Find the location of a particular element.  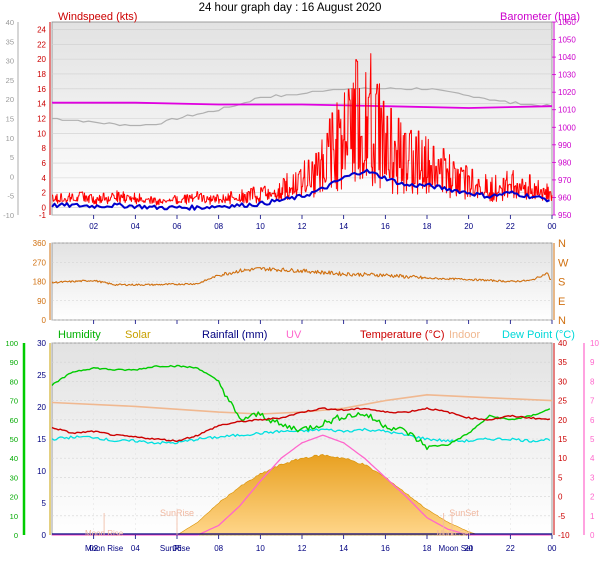

barometer-tick-label: 1010 is located at coordinates (567, 110).